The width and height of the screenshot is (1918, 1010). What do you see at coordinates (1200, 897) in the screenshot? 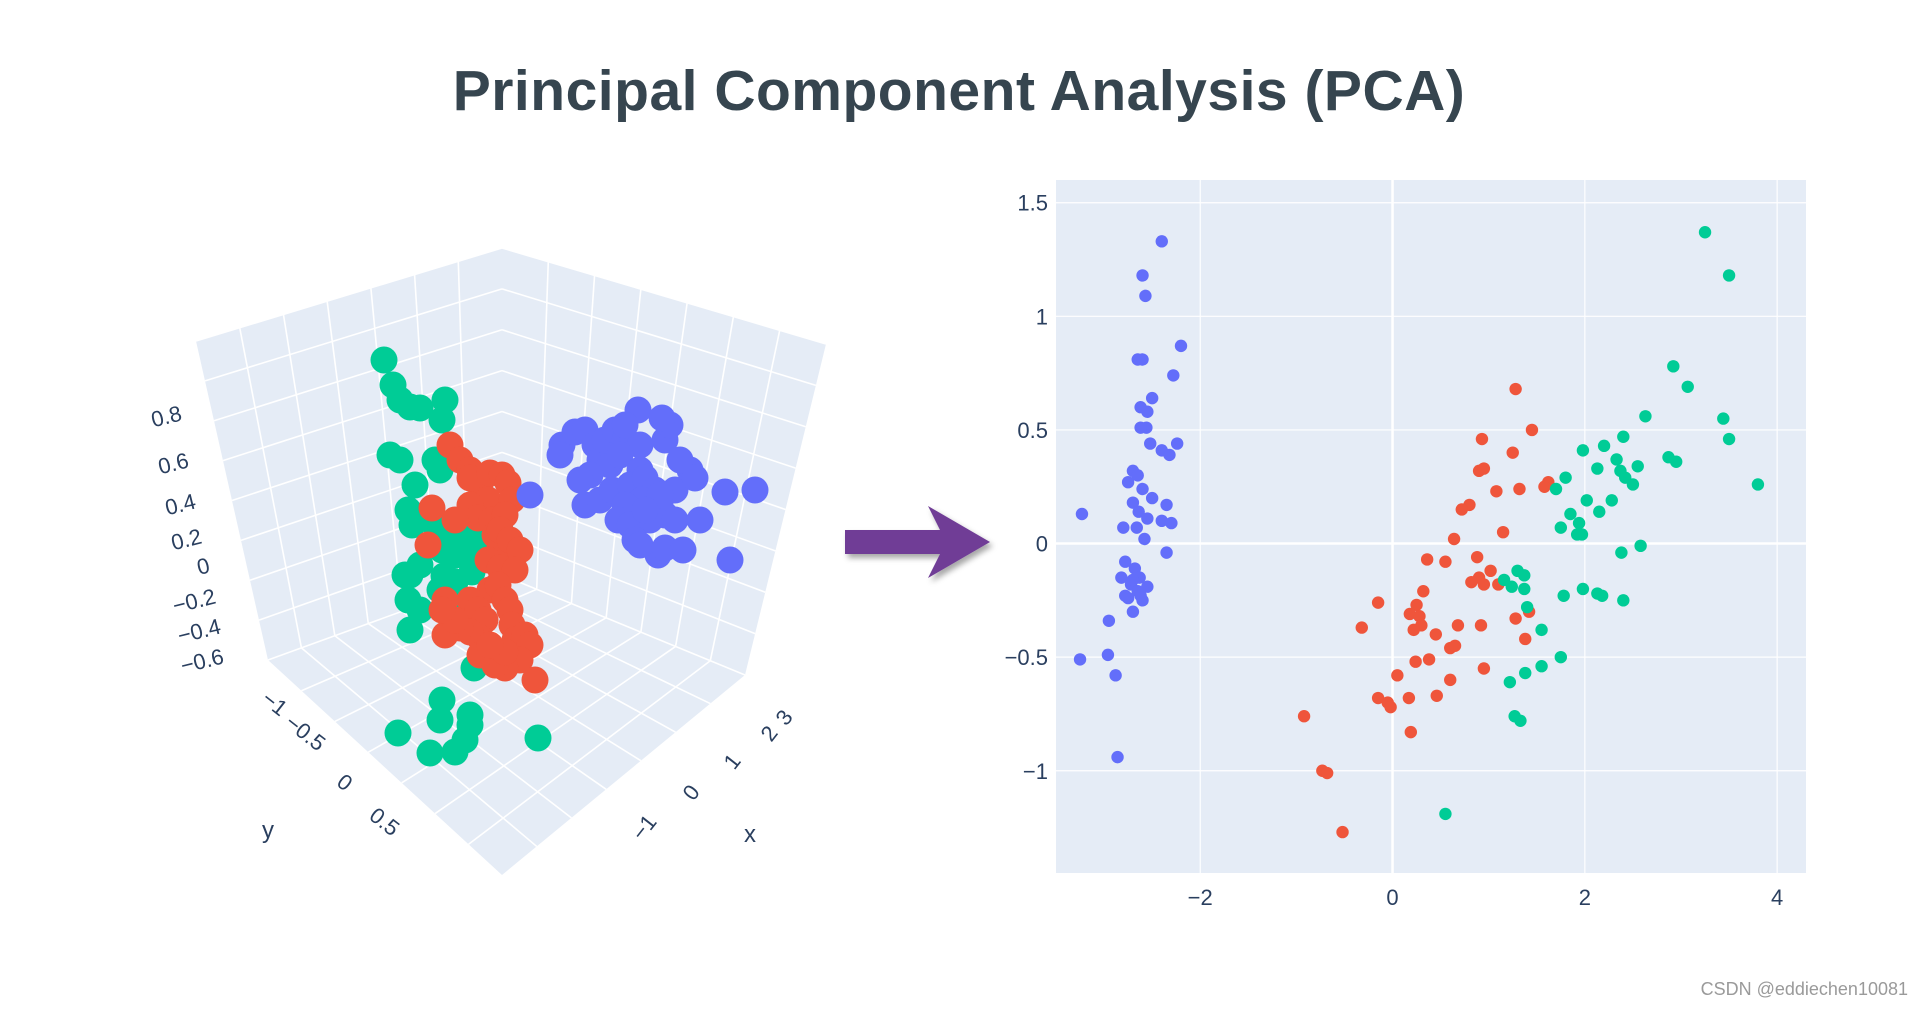
I see `x-tick-label: −2` at bounding box center [1200, 897].